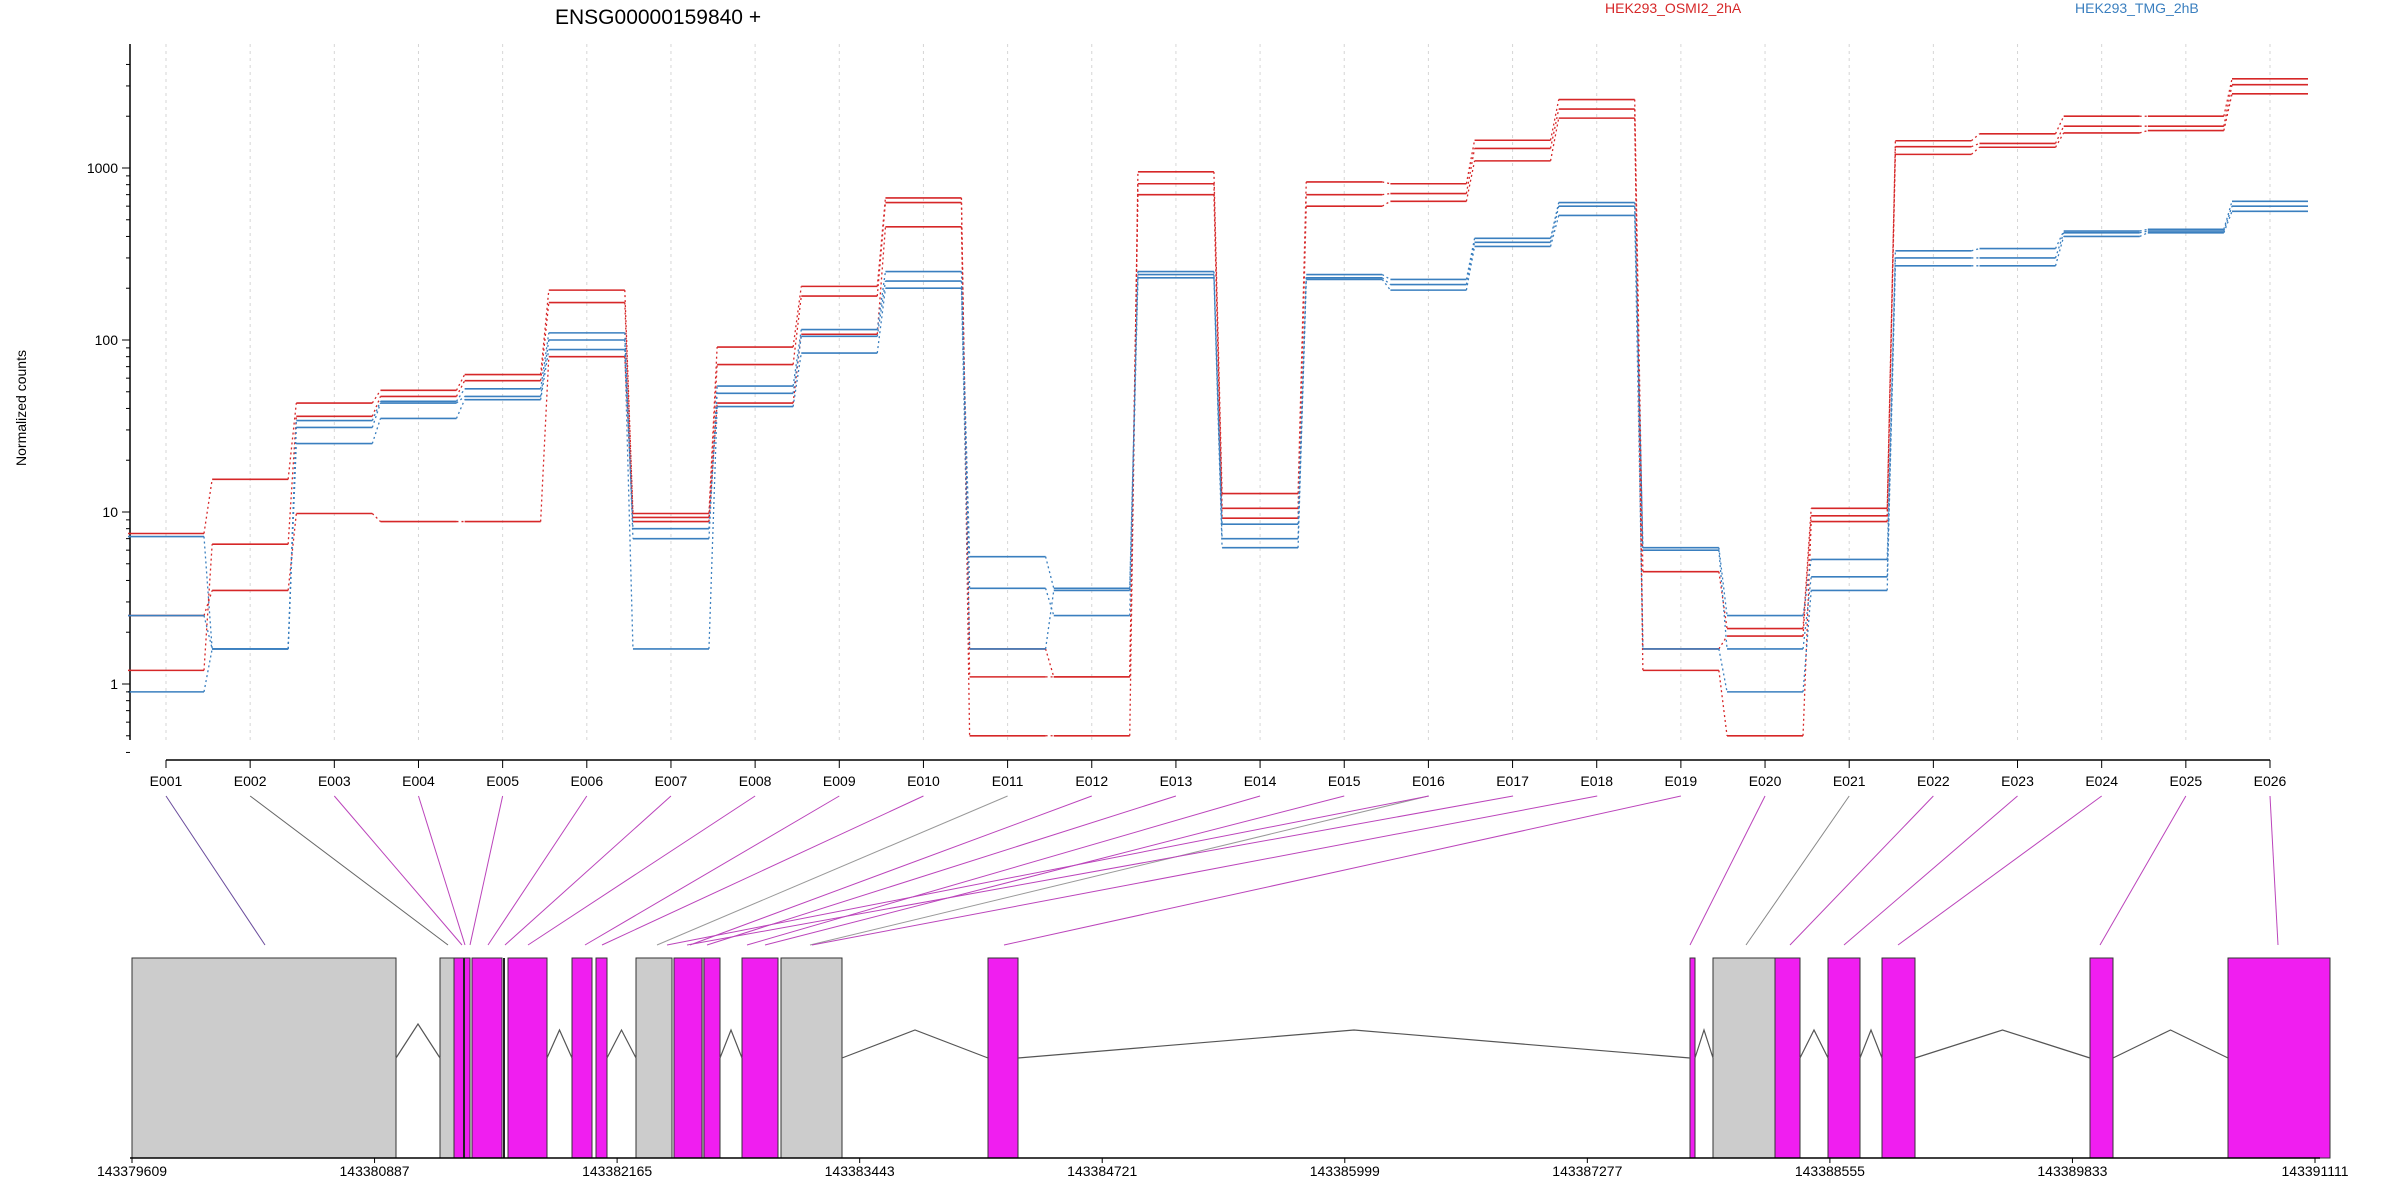 Image resolution: width=2400 pixels, height=1200 pixels. What do you see at coordinates (107, 340) in the screenshot?
I see `y-tick-label: 100` at bounding box center [107, 340].